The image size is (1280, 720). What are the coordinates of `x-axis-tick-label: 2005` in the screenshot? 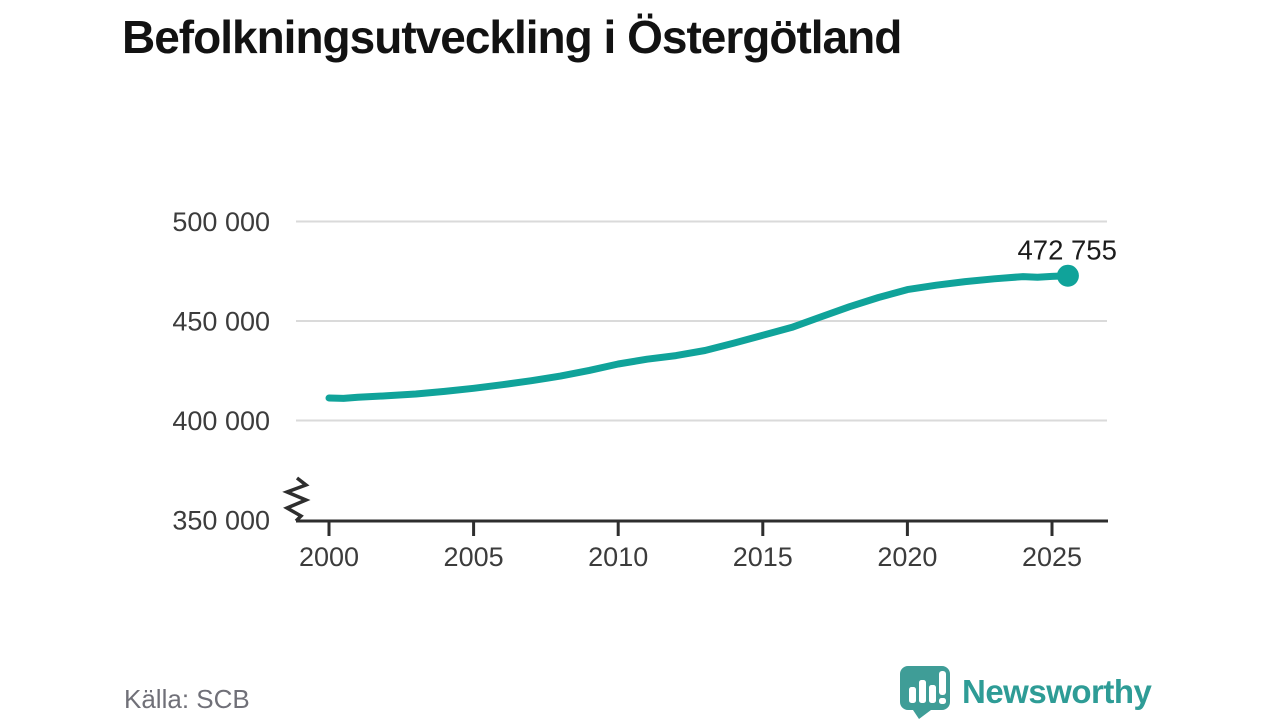 It's located at (474, 557).